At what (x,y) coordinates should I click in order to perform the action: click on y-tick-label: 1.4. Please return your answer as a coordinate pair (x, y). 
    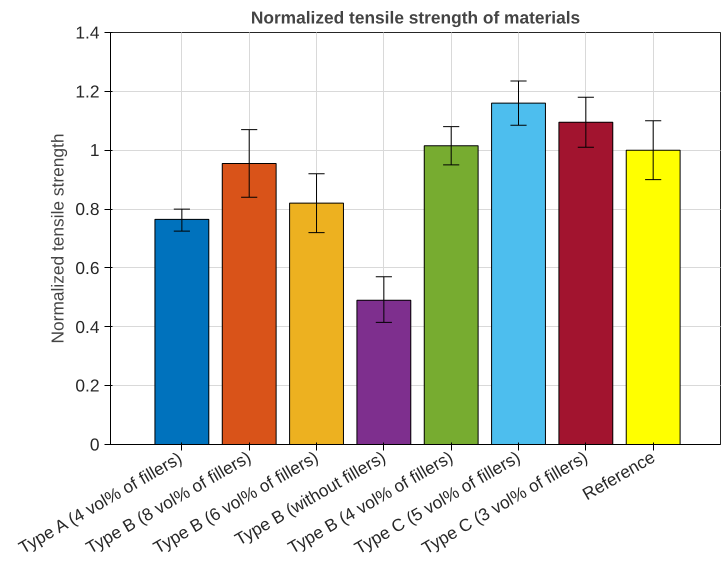
    Looking at the image, I should click on (87, 32).